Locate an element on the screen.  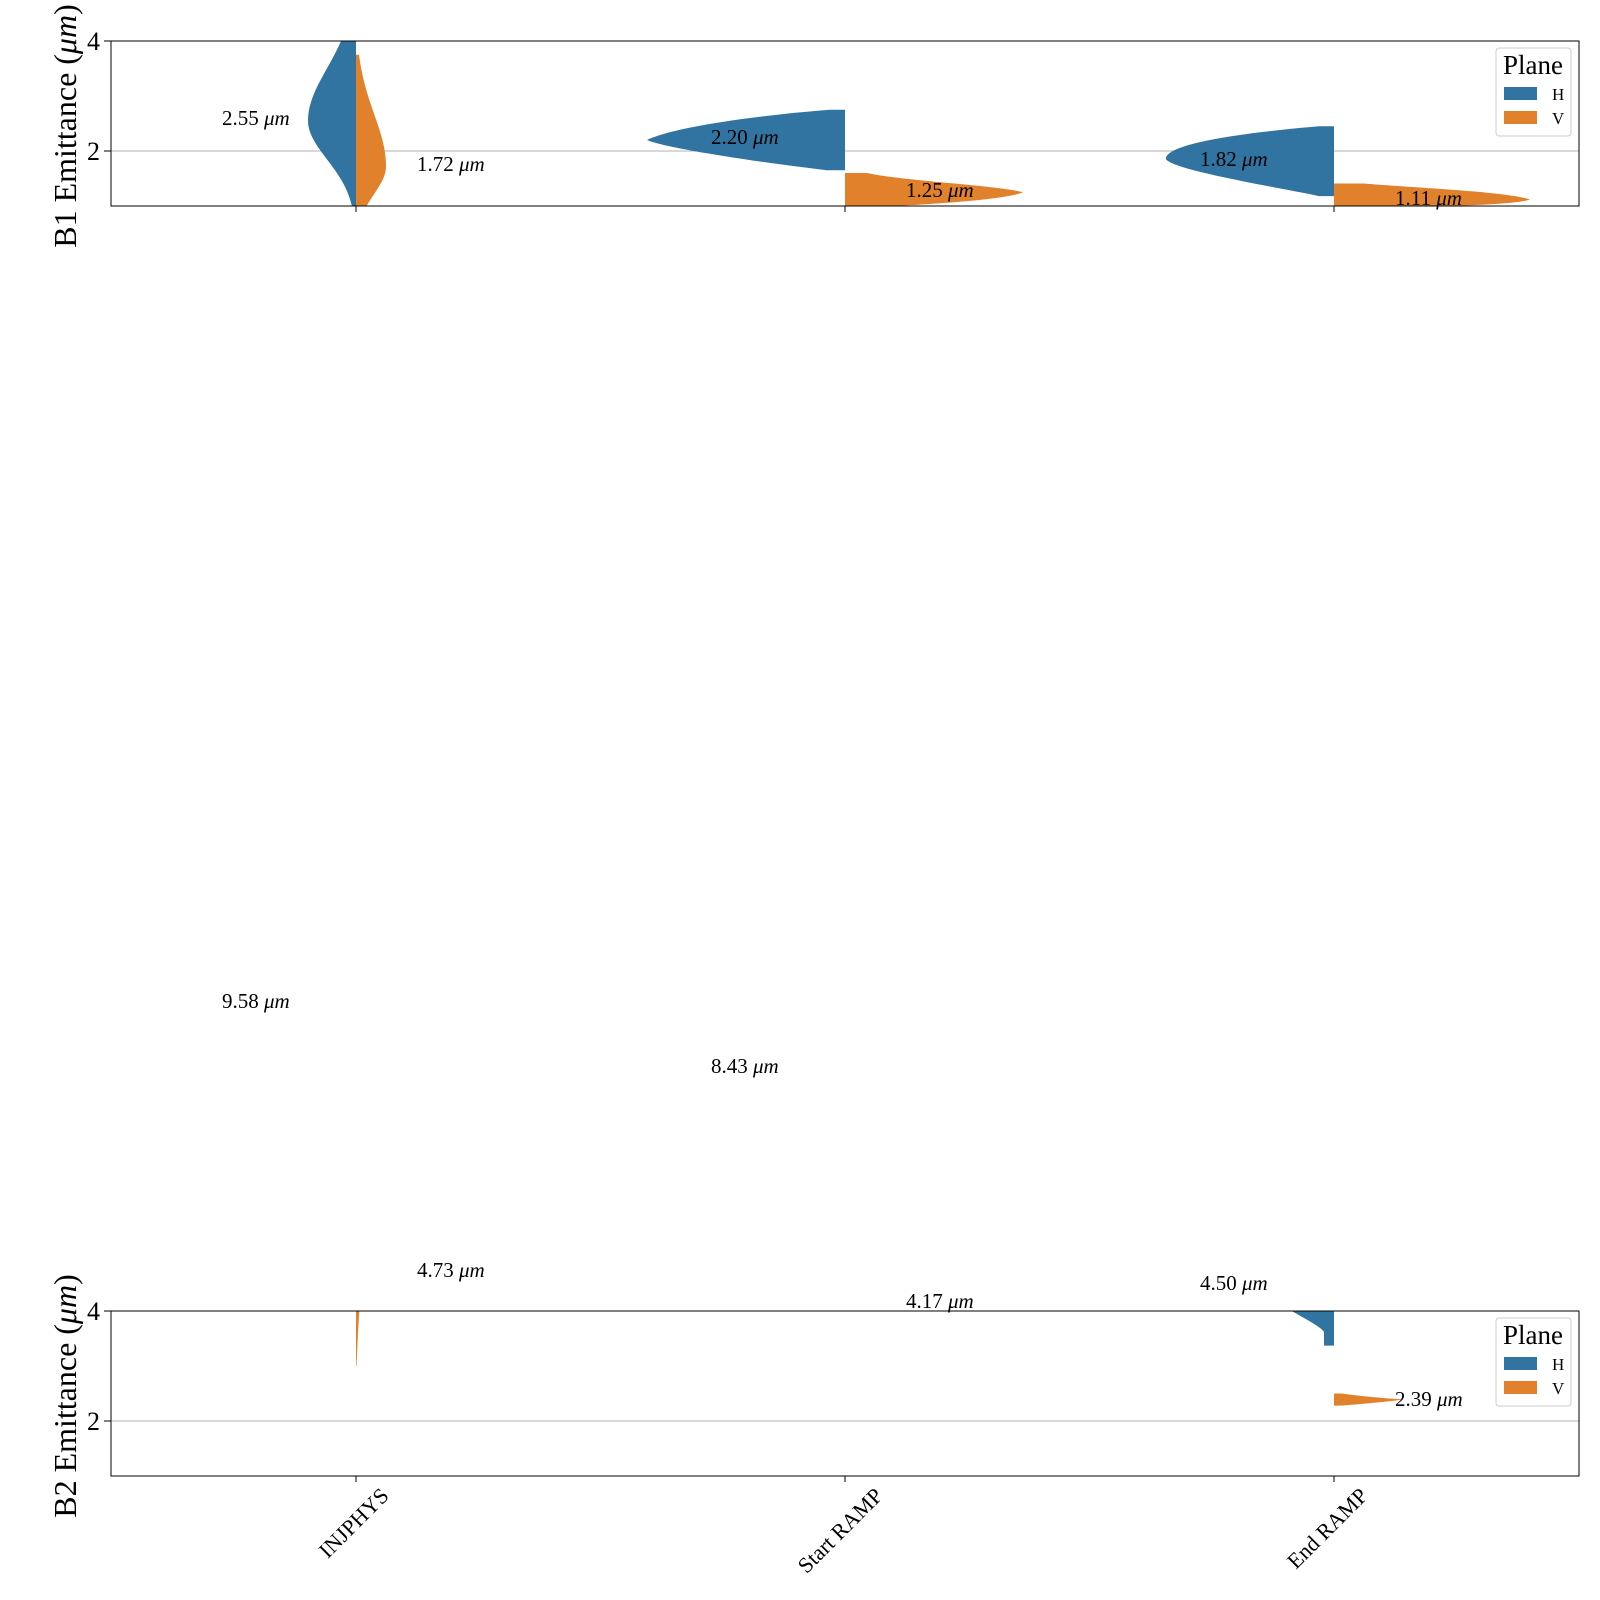
xtick-label-injphys: INJPHYS is located at coordinates (354, 1523).